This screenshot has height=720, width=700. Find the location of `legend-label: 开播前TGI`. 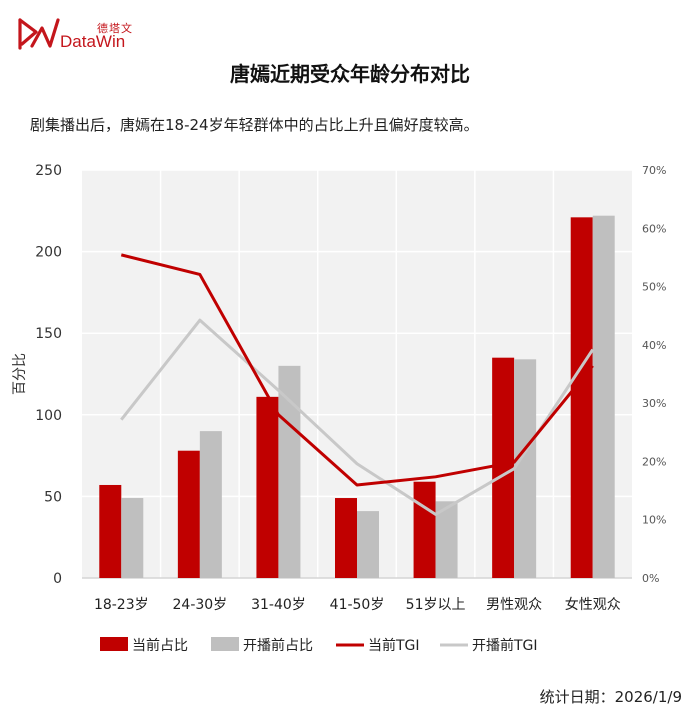

legend-label: 开播前TGI is located at coordinates (505, 645).